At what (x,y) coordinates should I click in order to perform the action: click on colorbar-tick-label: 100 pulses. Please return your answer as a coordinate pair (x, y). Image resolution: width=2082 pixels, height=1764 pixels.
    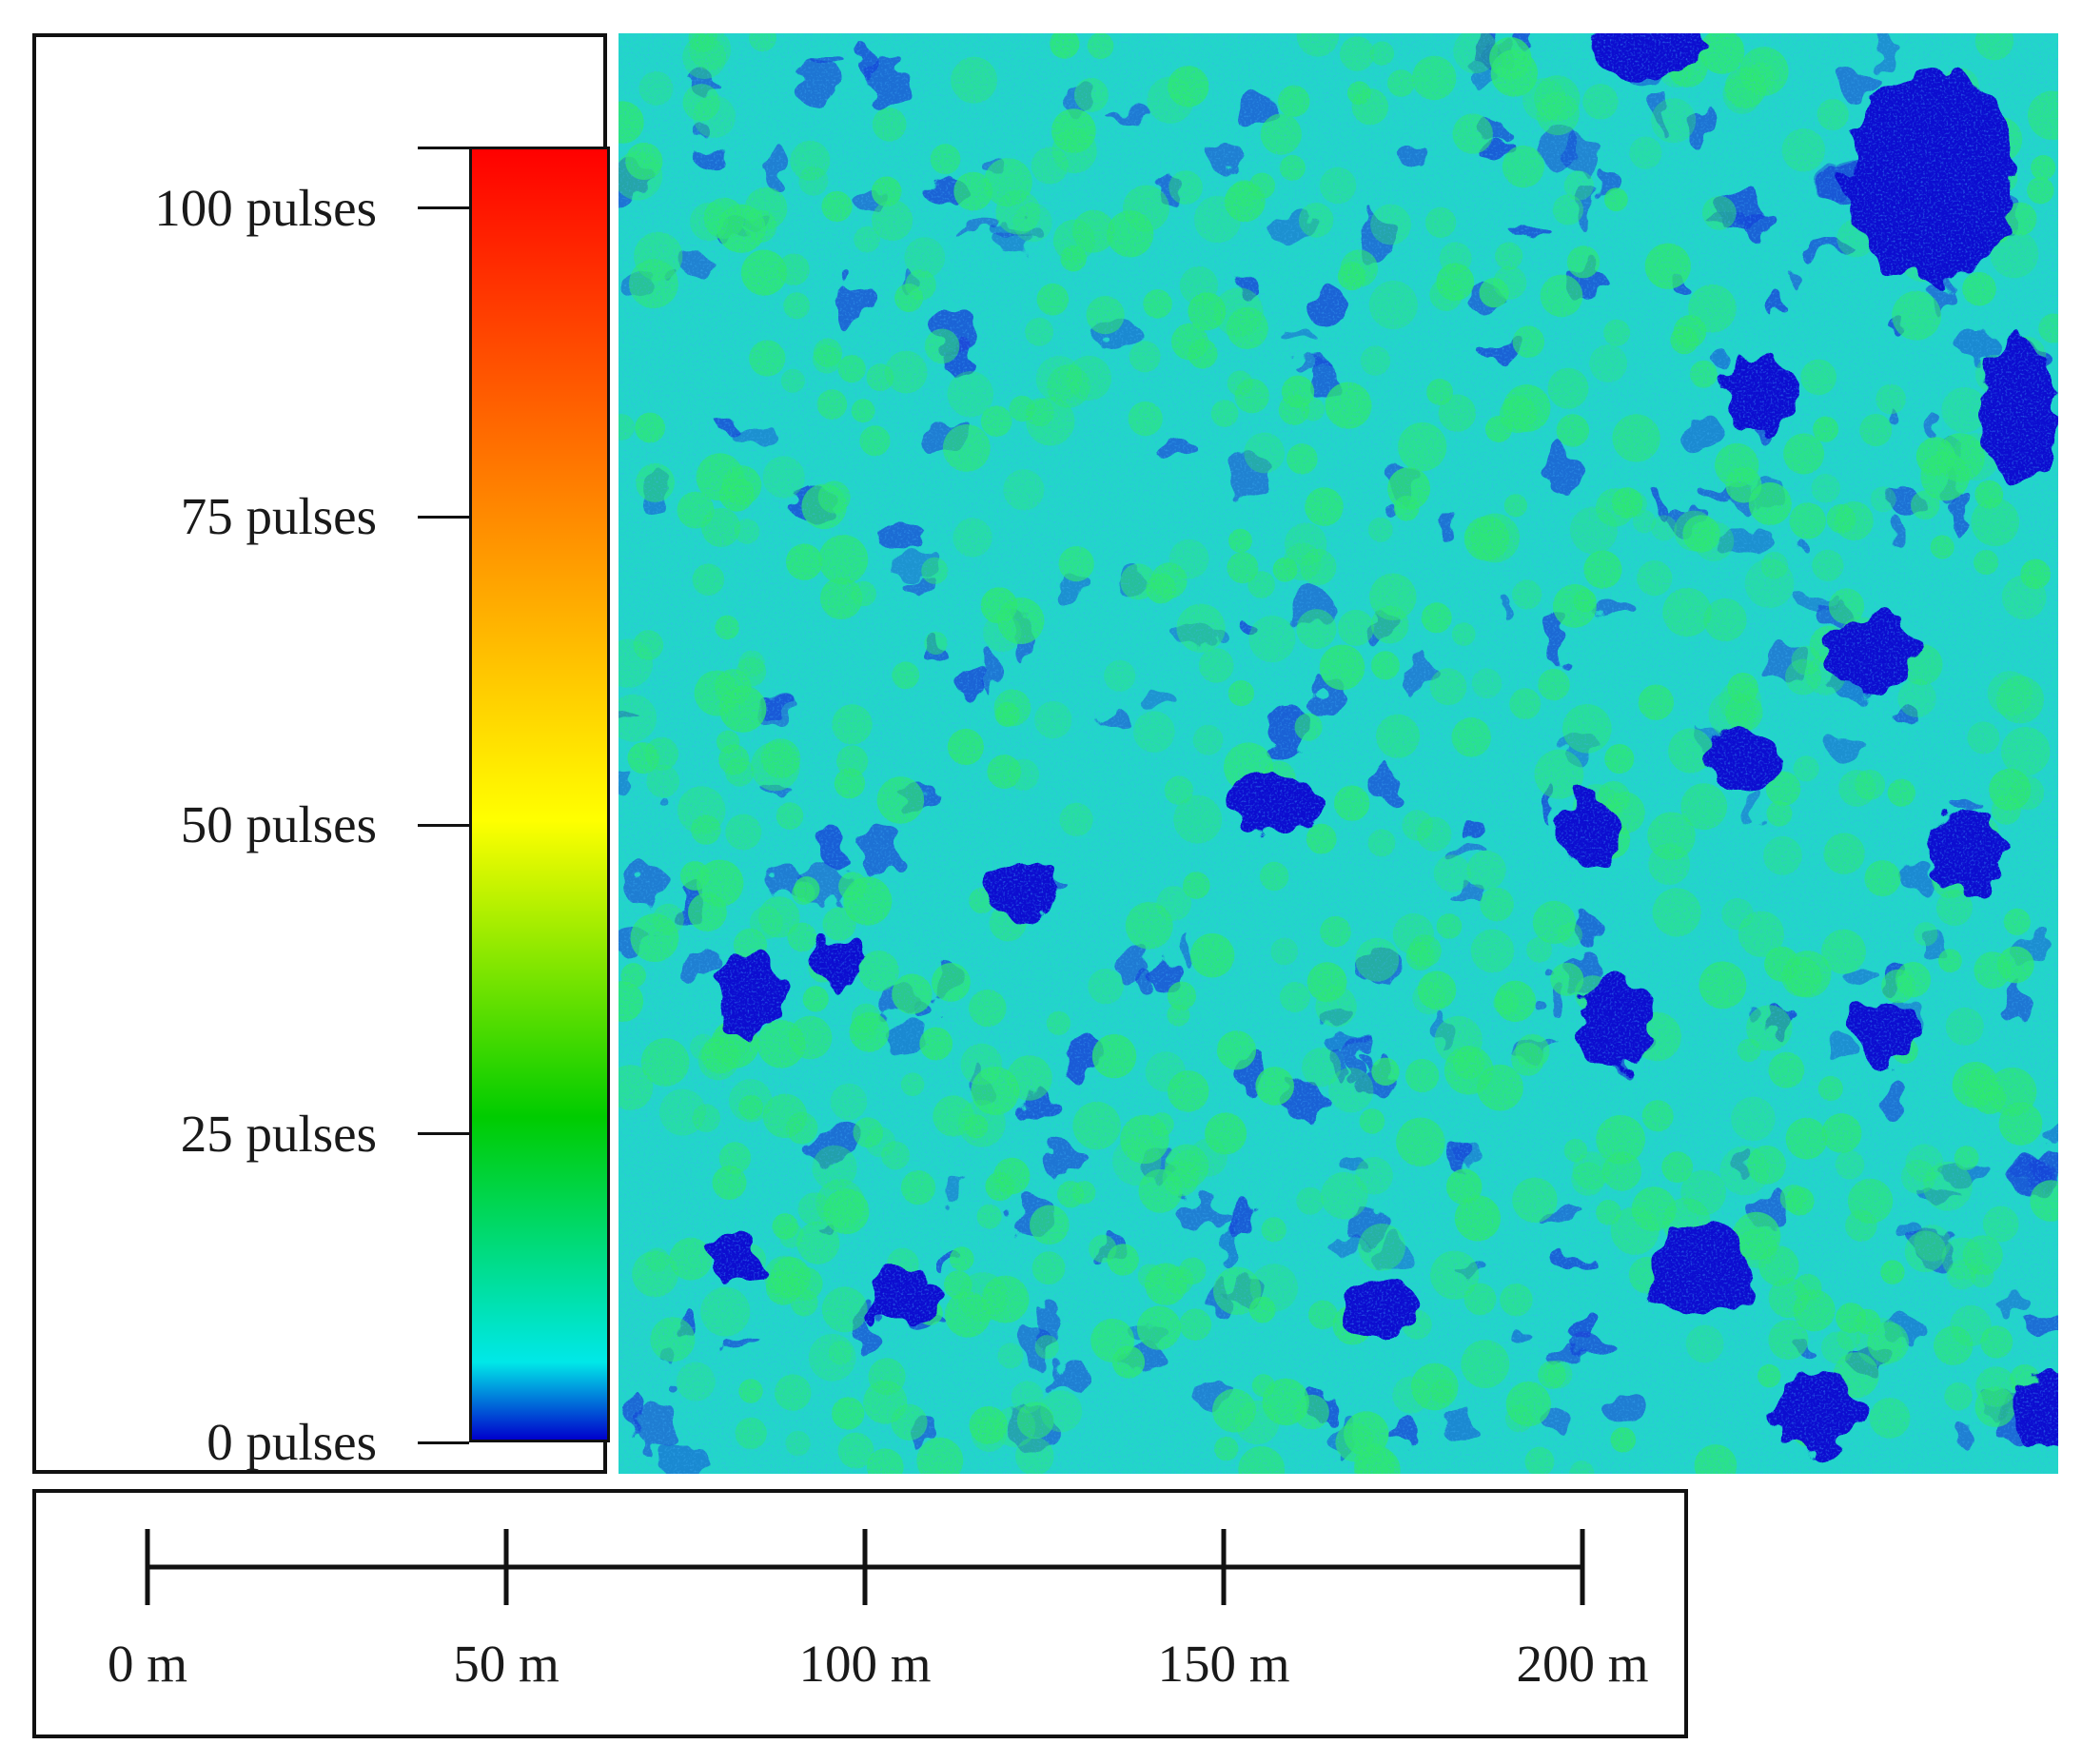
    Looking at the image, I should click on (265, 207).